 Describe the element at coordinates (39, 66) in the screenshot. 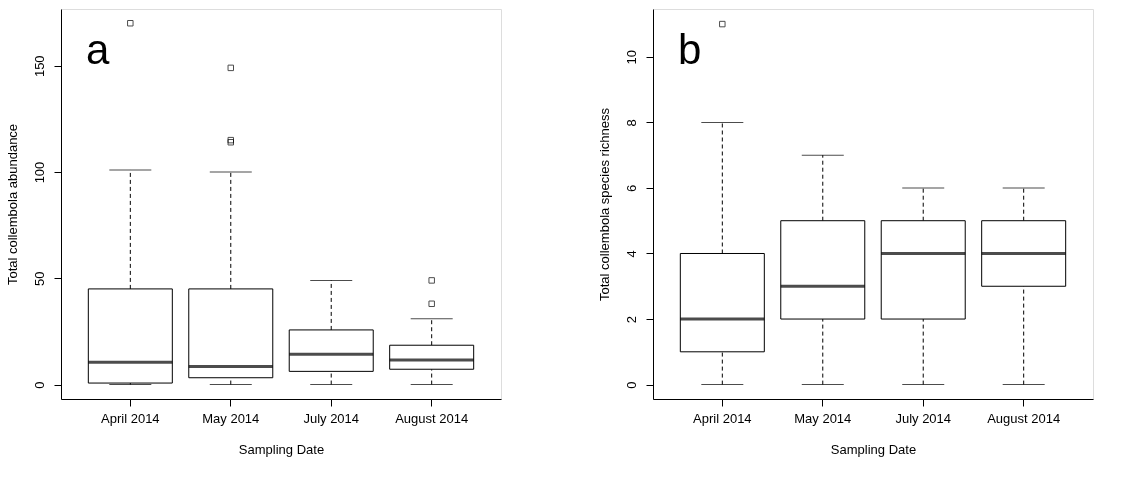

I see `y-tick-label: 150` at that location.